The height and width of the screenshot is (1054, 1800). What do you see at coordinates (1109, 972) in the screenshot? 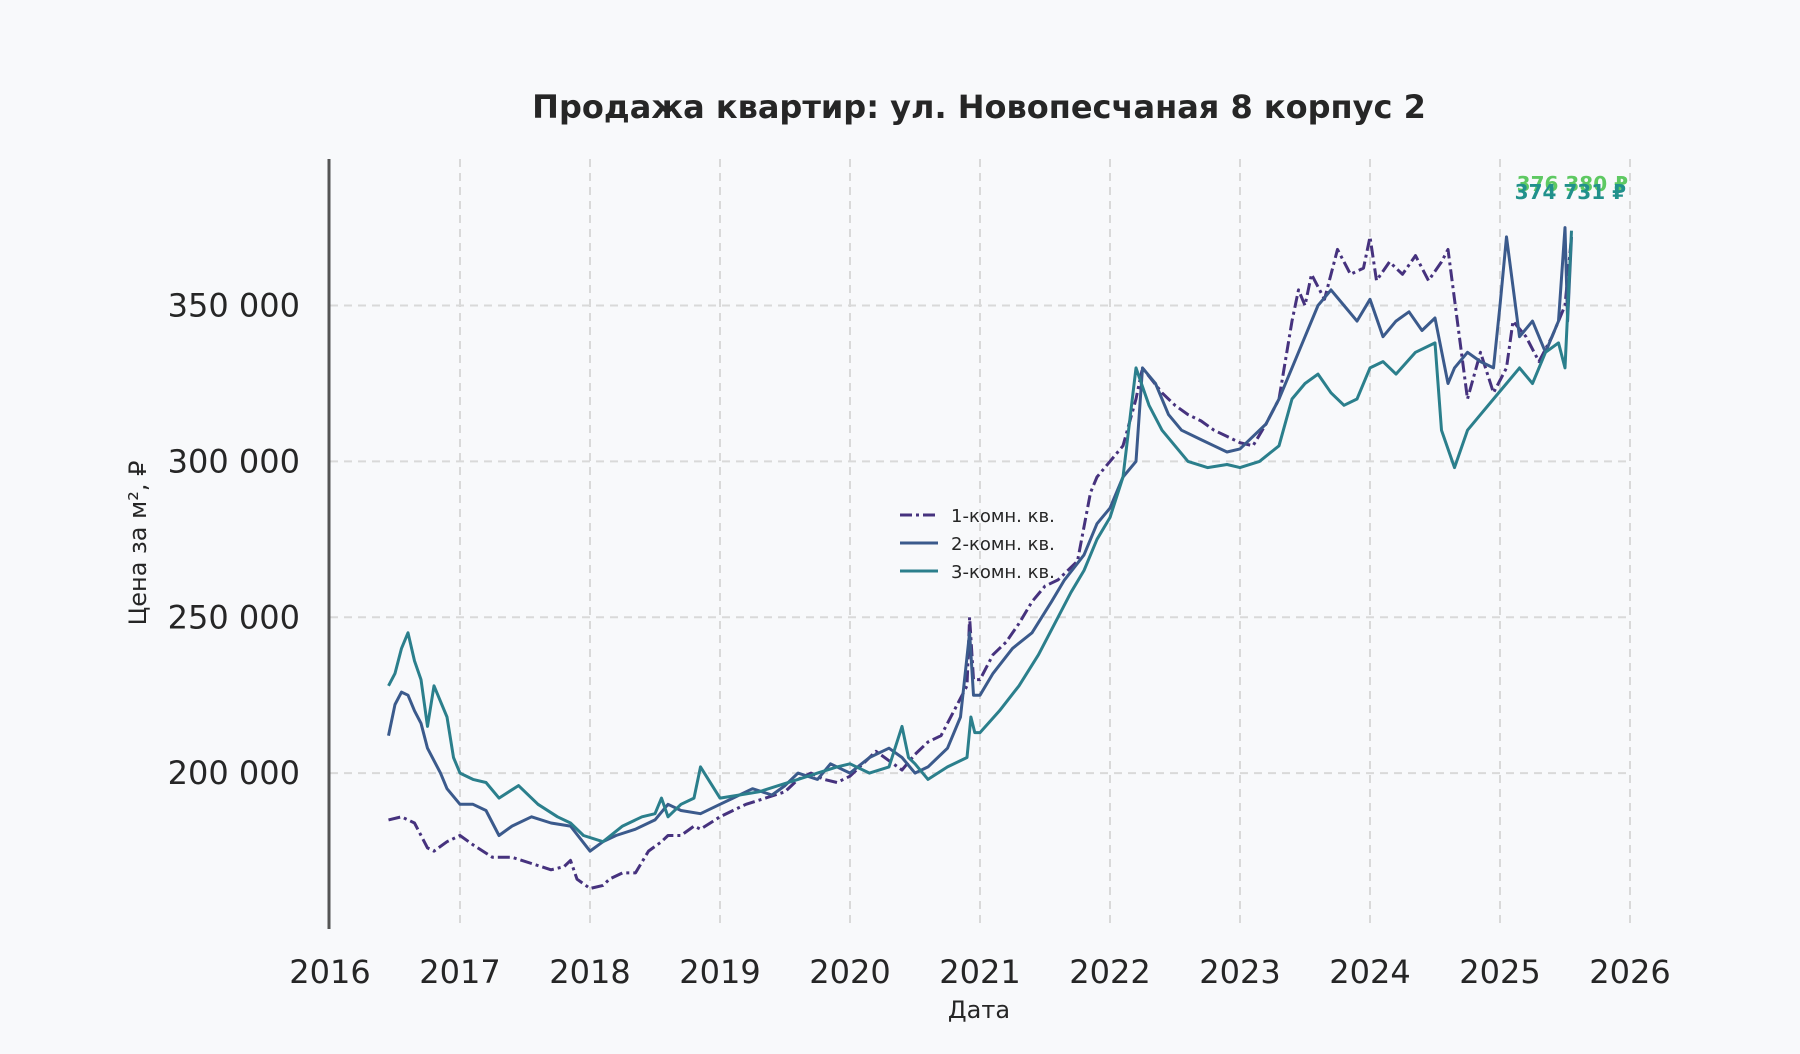
I see `x-tick-label: 2022` at bounding box center [1109, 972].